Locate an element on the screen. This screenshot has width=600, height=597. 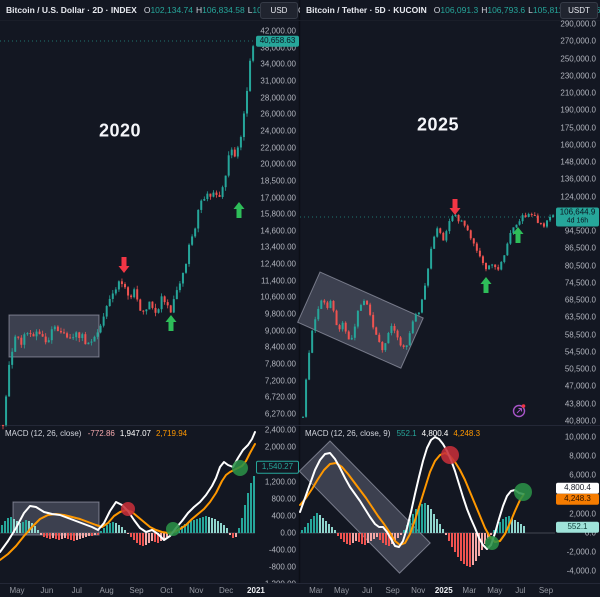
macd-axis-label: 2,000.0 is located at coordinates (582, 514).